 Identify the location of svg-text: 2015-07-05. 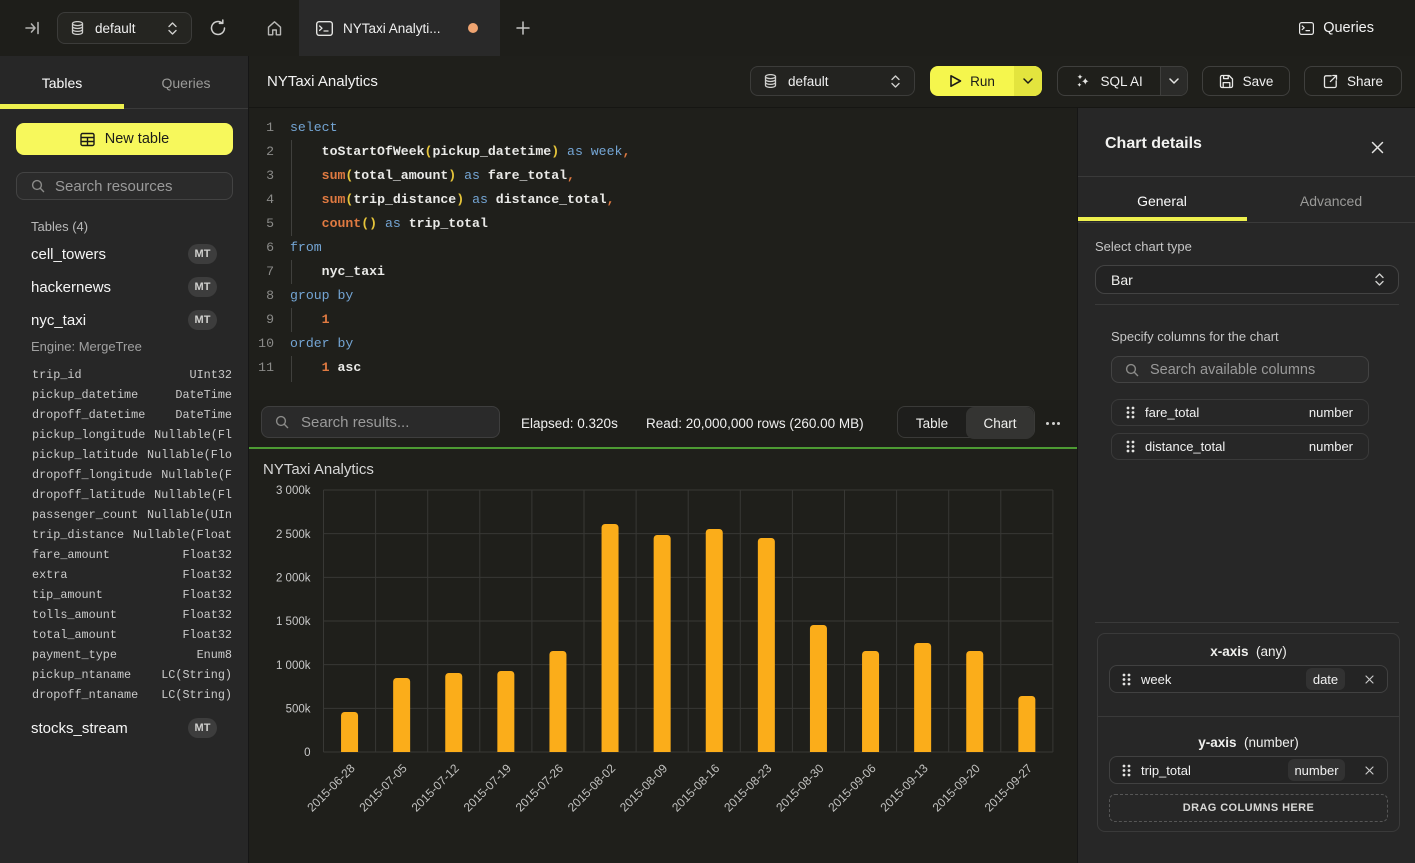
(383, 788).